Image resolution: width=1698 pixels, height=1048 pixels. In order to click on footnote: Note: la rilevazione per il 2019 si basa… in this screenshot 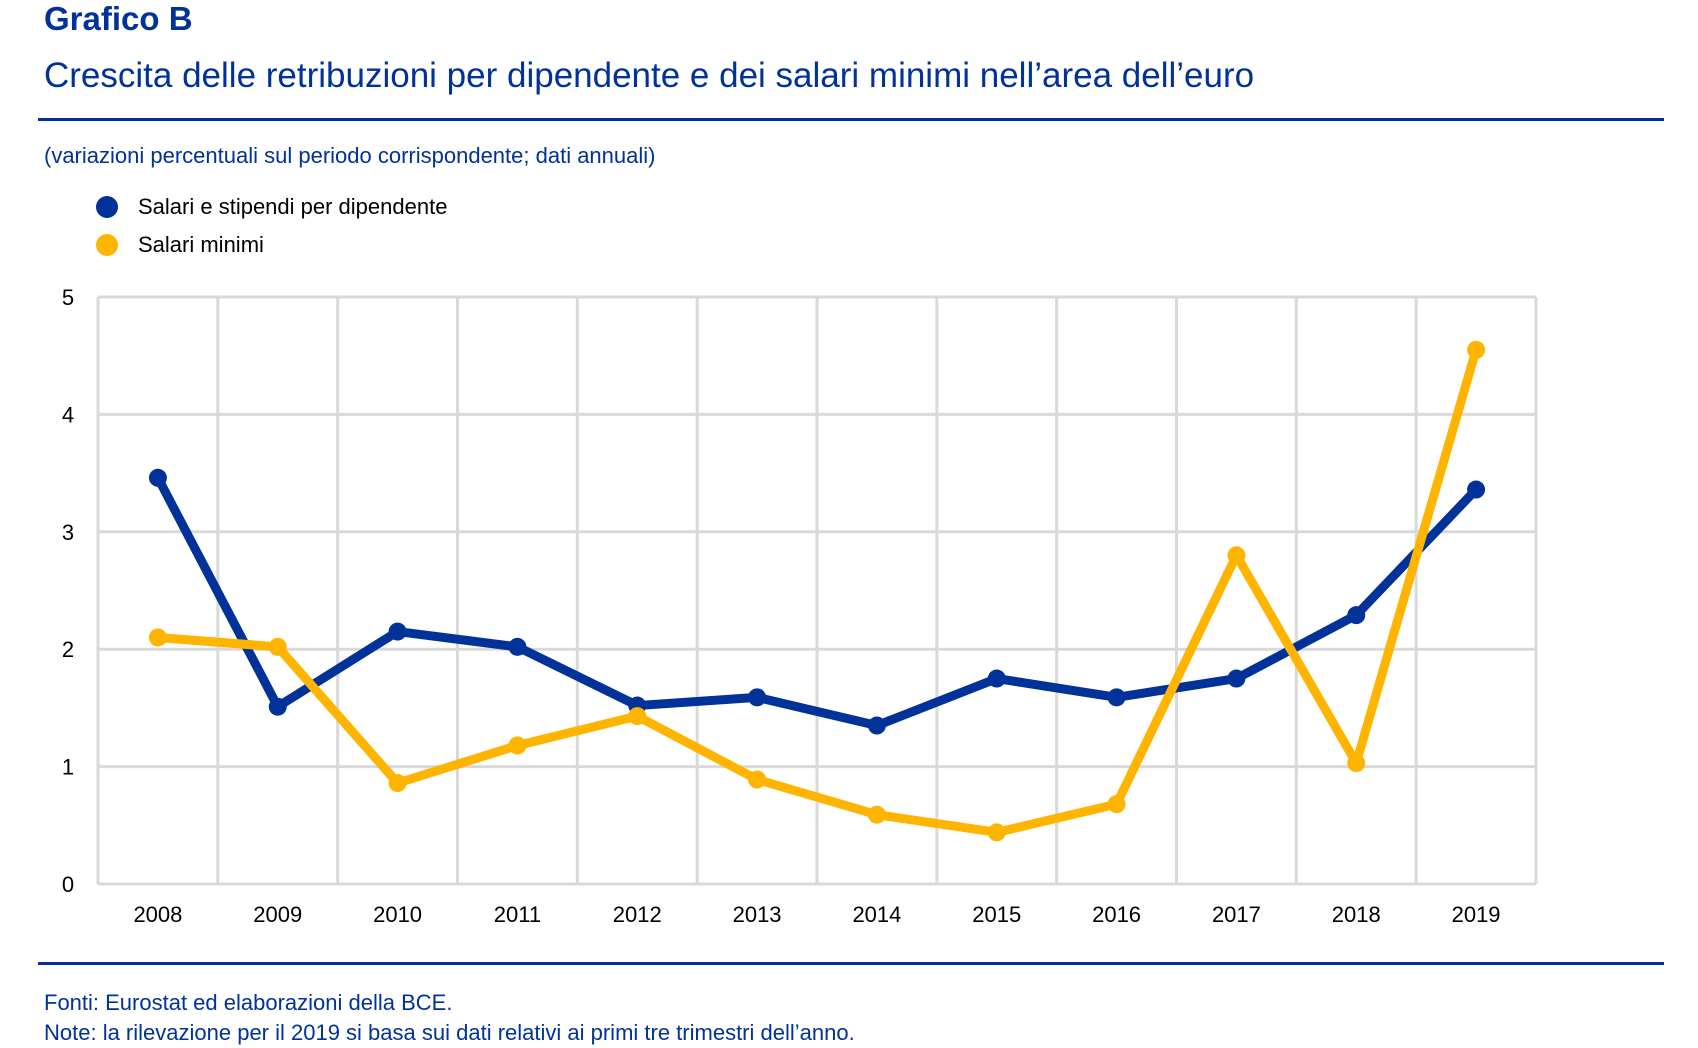, I will do `click(449, 1032)`.